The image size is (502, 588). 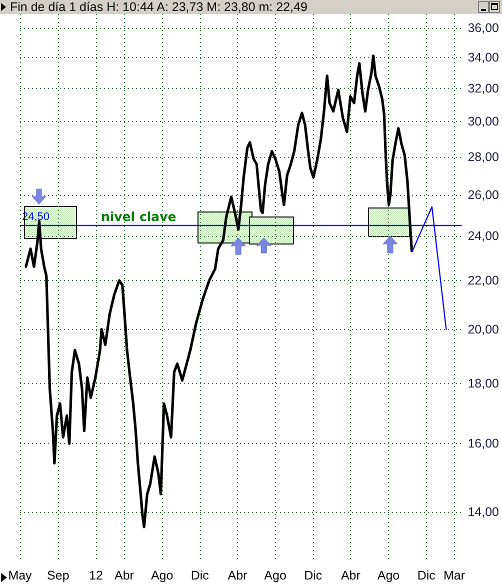 What do you see at coordinates (484, 235) in the screenshot?
I see `y-tick-label: 24,00` at bounding box center [484, 235].